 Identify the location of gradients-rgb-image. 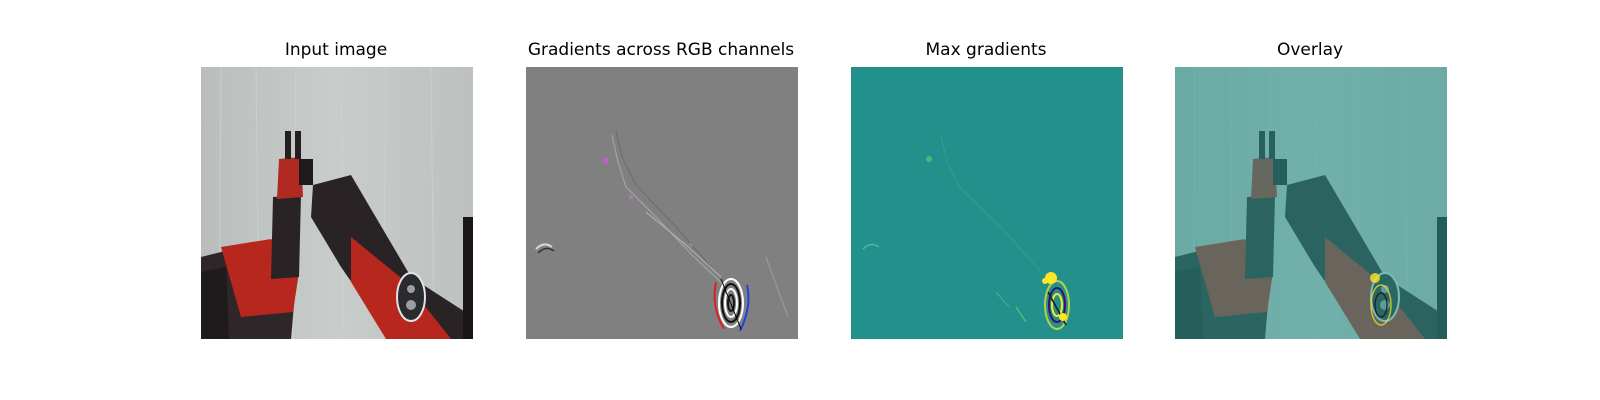
(662, 203).